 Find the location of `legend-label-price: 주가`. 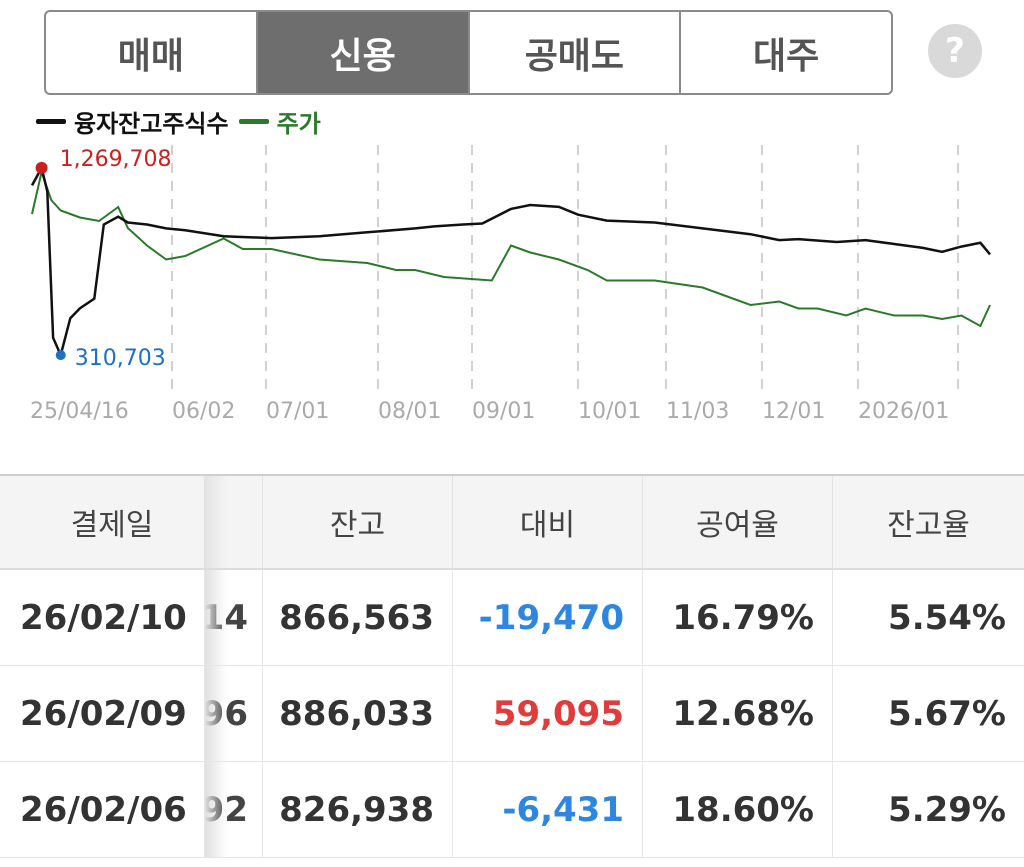

legend-label-price: 주가 is located at coordinates (298, 124).